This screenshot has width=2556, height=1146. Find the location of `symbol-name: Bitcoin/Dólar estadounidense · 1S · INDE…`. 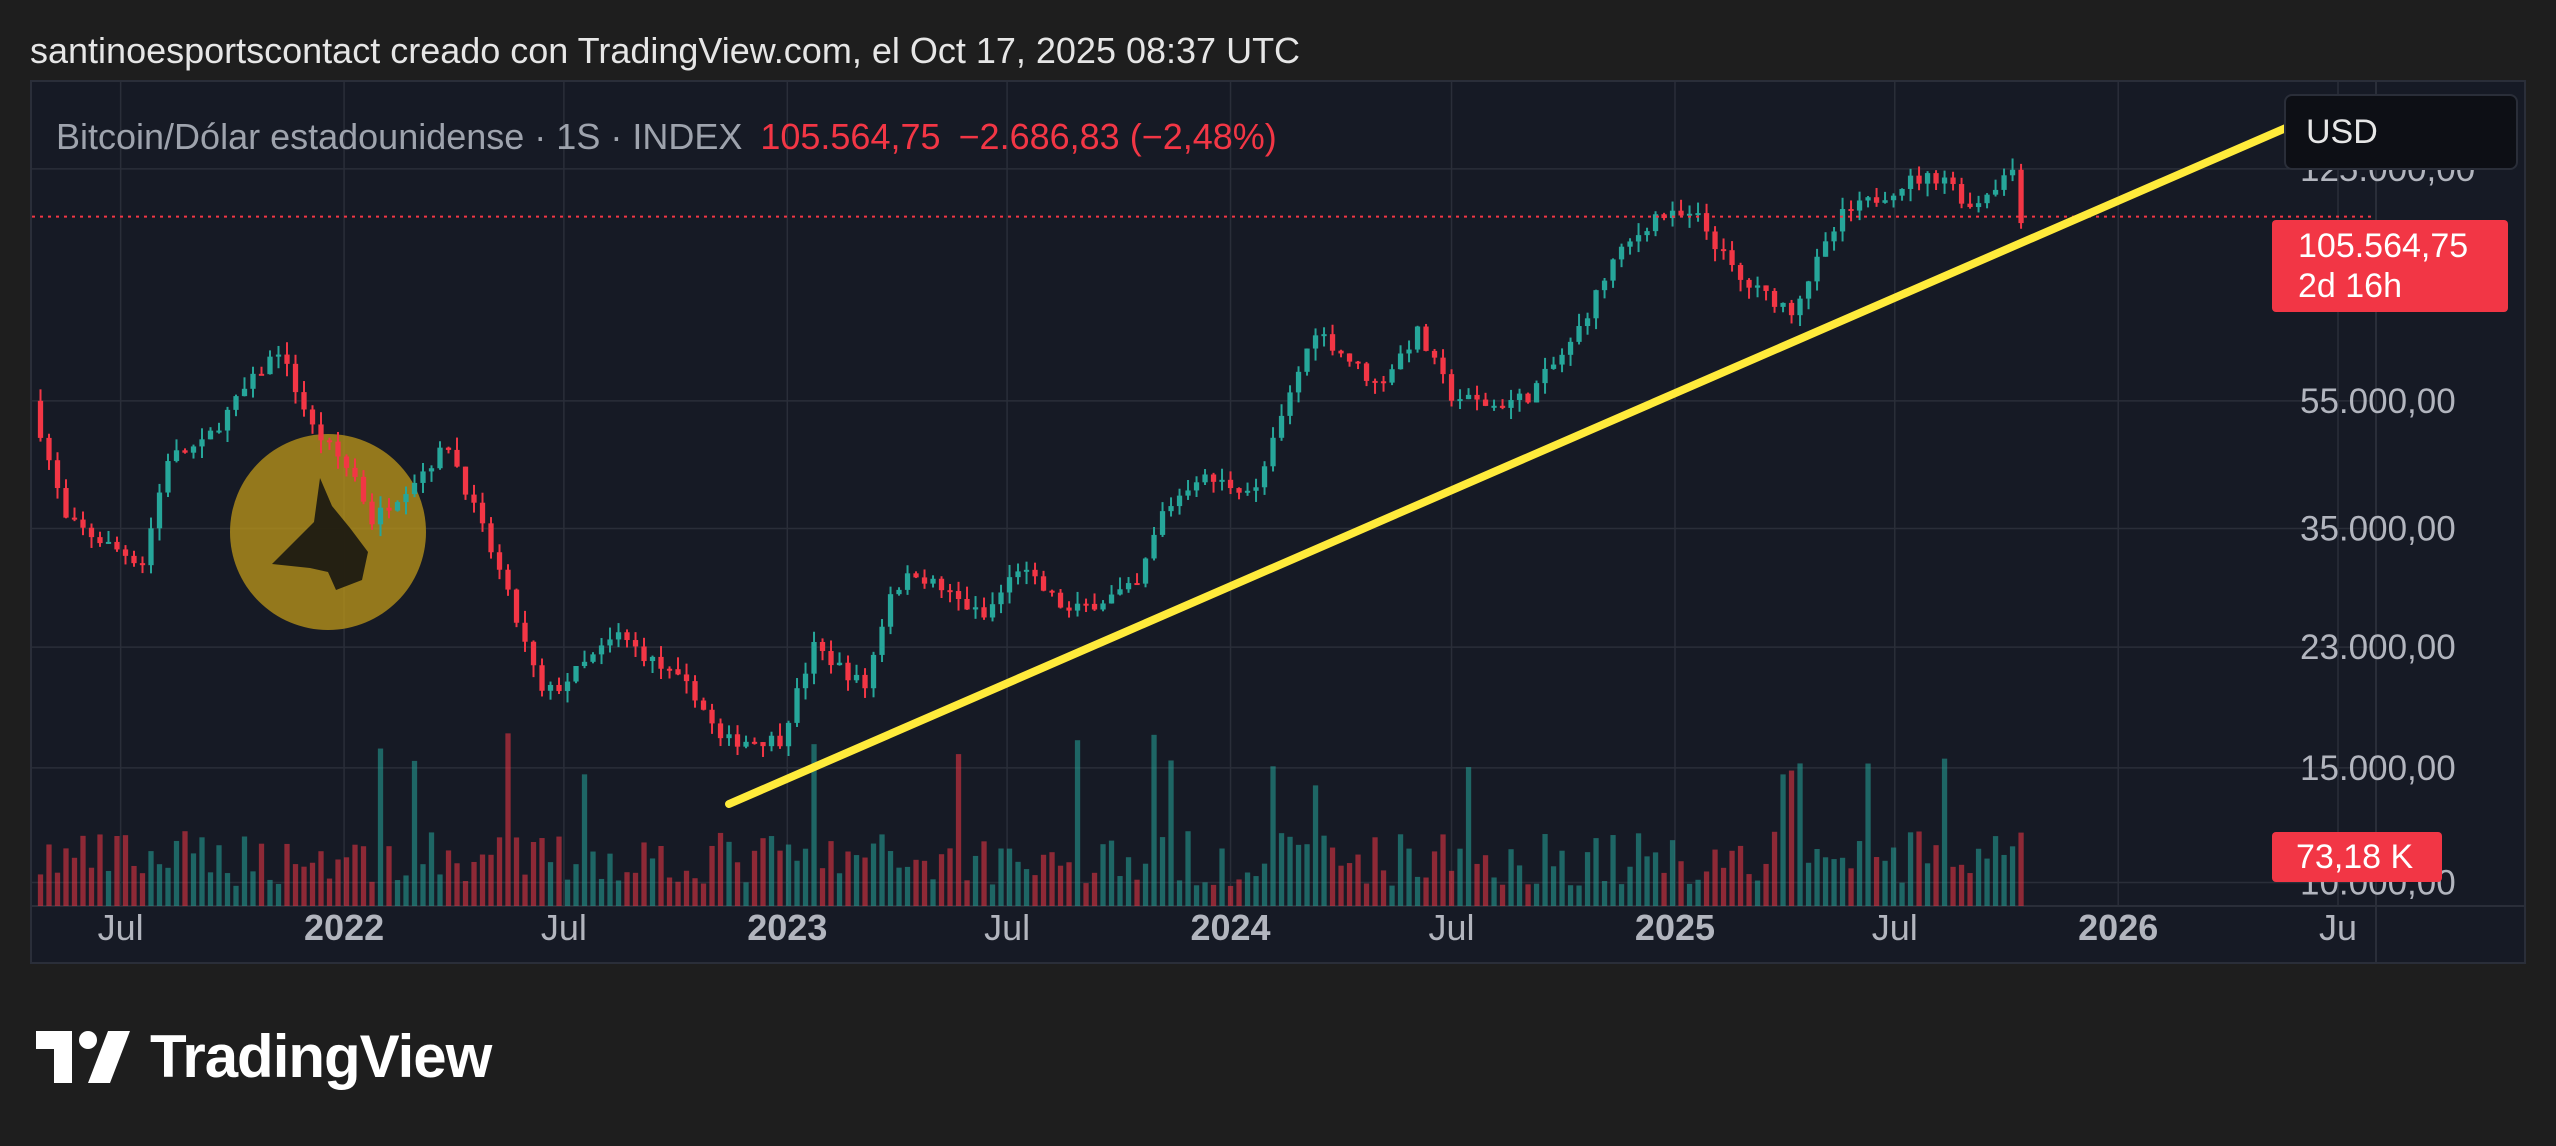

symbol-name: Bitcoin/Dólar estadounidense · 1S · INDE… is located at coordinates (399, 136).